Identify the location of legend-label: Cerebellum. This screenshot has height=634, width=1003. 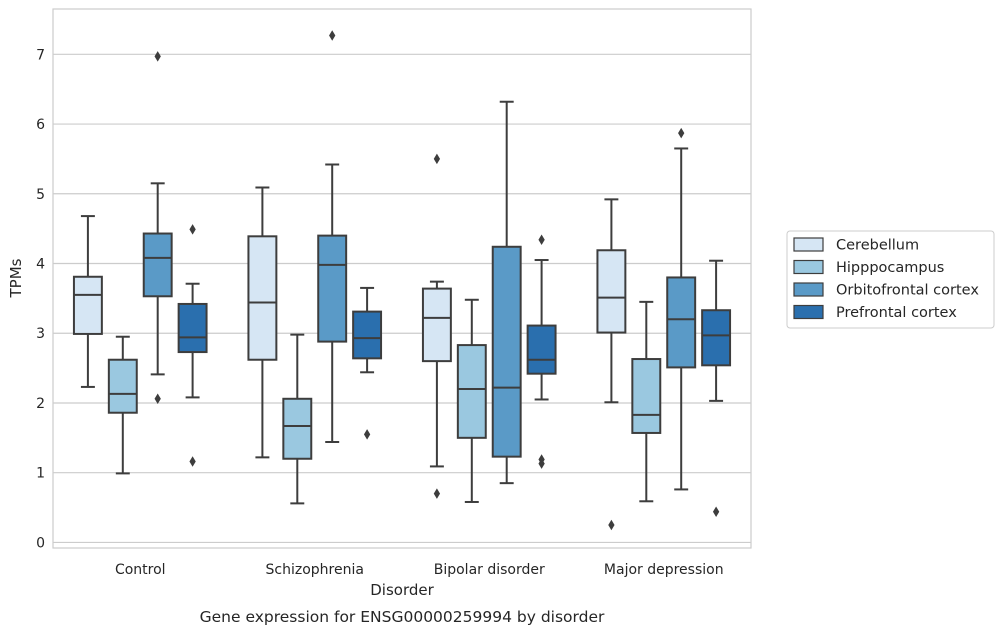
(877, 246).